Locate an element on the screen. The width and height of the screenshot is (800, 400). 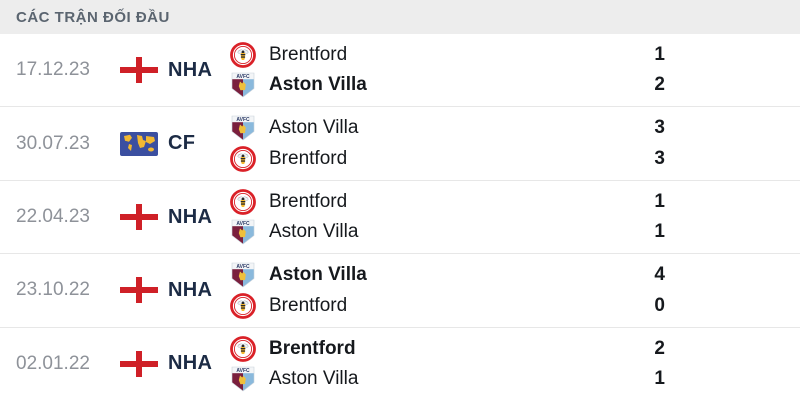
teams-block: Brentford 2 AVFC Aston Villa 1 is located at coordinates (447, 364).